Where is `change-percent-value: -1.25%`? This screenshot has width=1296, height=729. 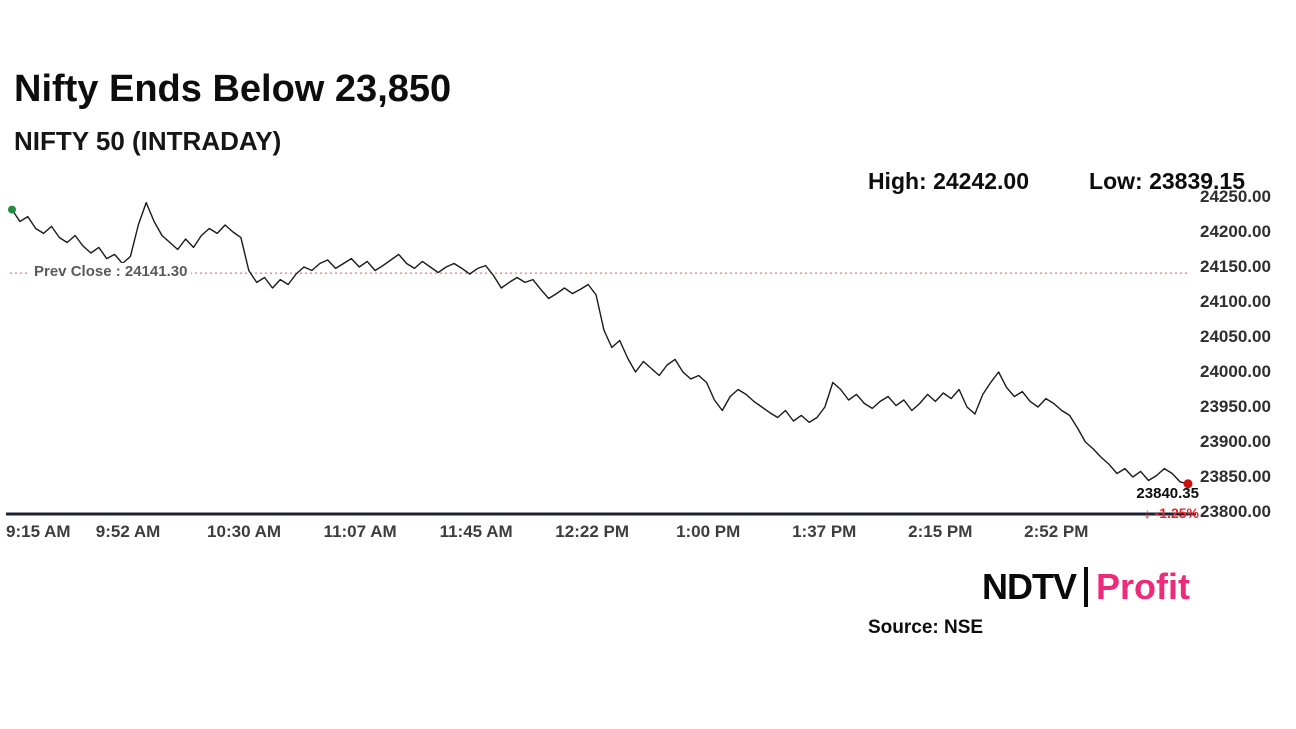
change-percent-value: -1.25% is located at coordinates (1176, 513).